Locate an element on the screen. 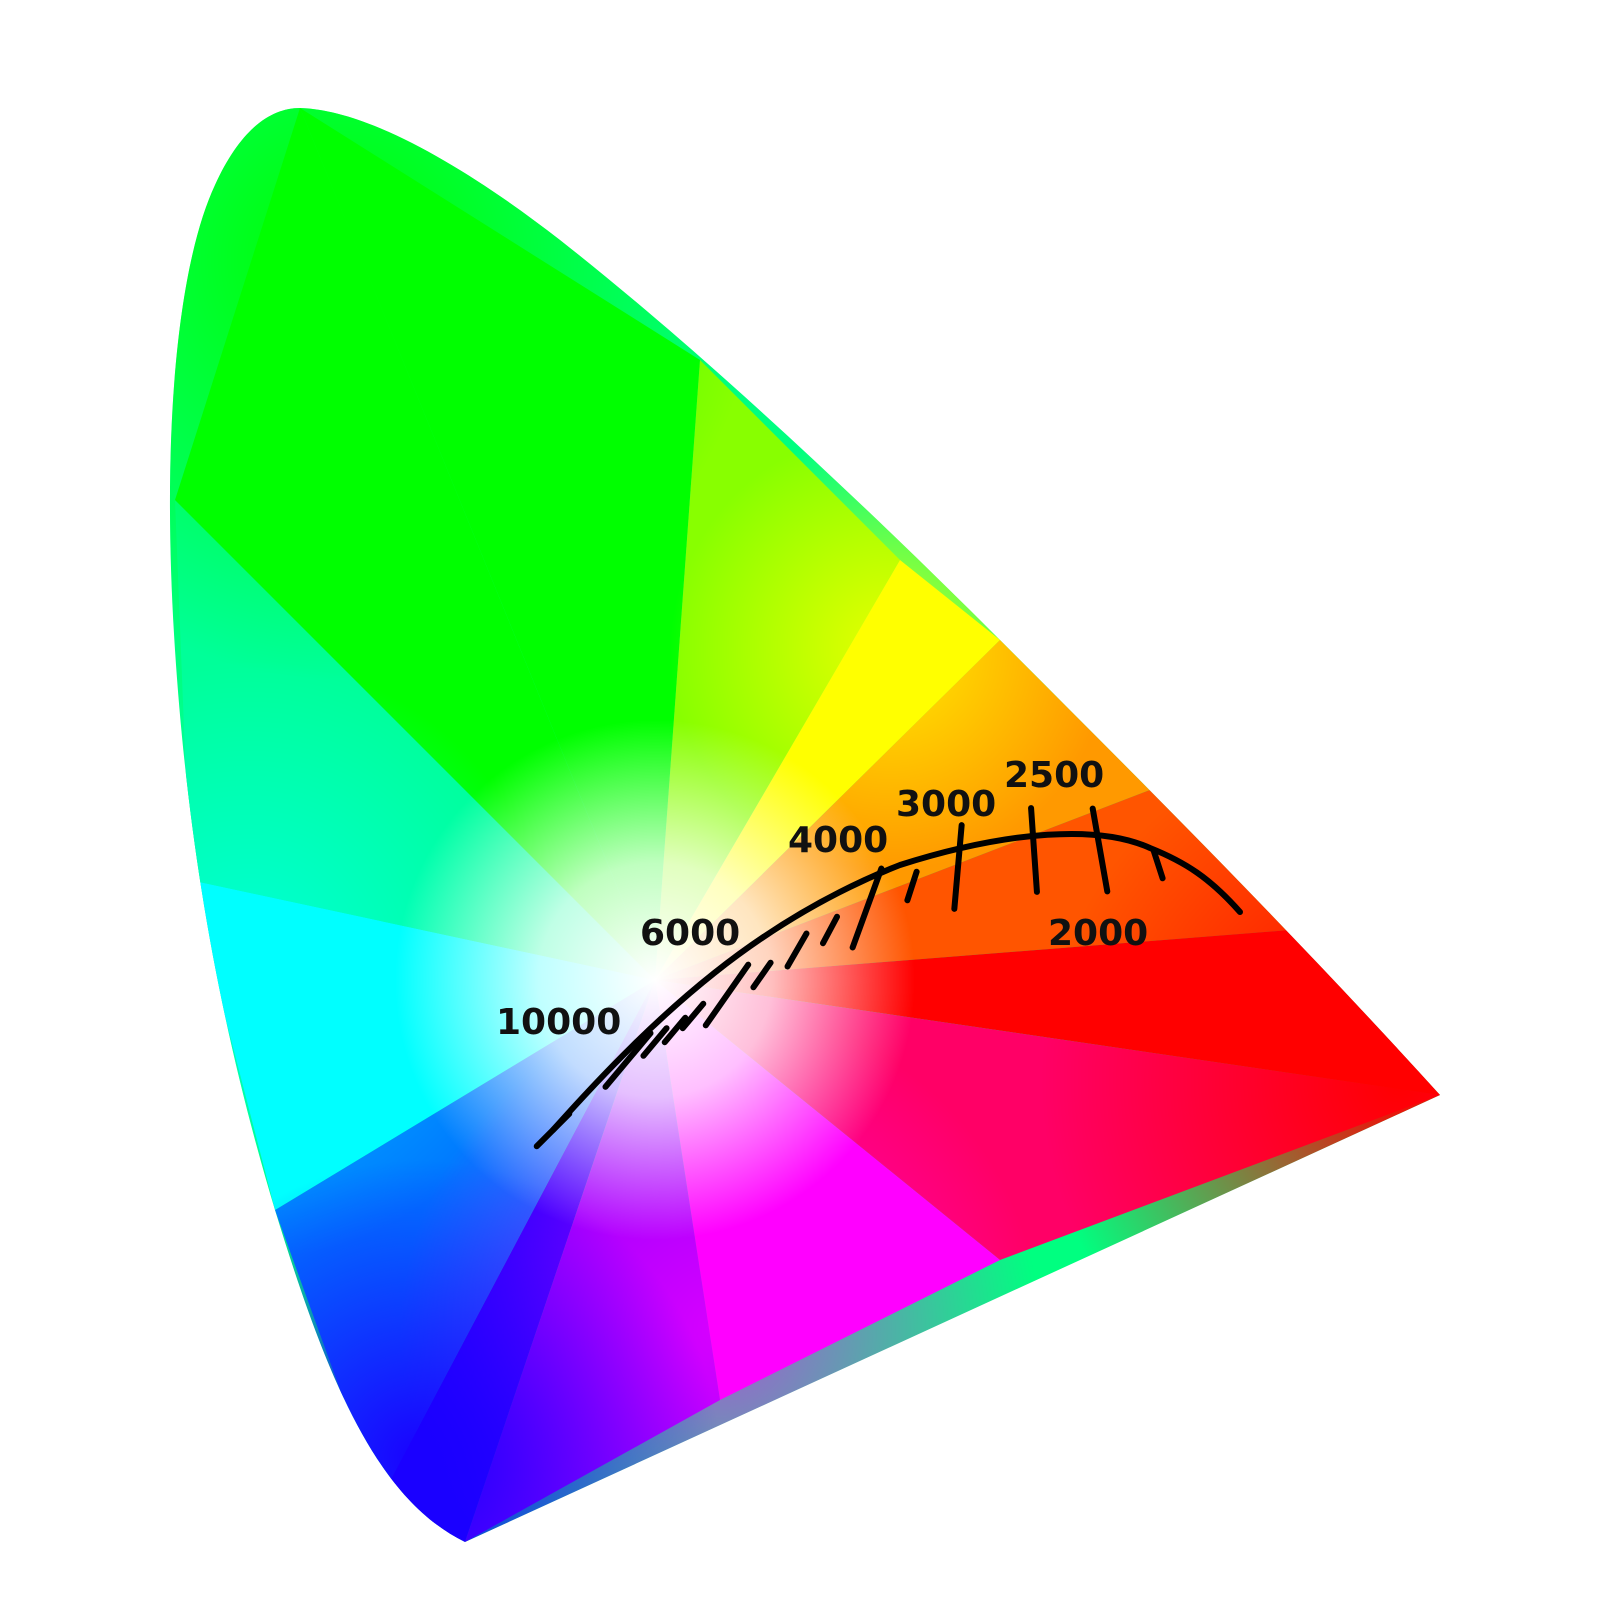 This screenshot has height=1600, width=1600. label-6000: 6000 is located at coordinates (690, 933).